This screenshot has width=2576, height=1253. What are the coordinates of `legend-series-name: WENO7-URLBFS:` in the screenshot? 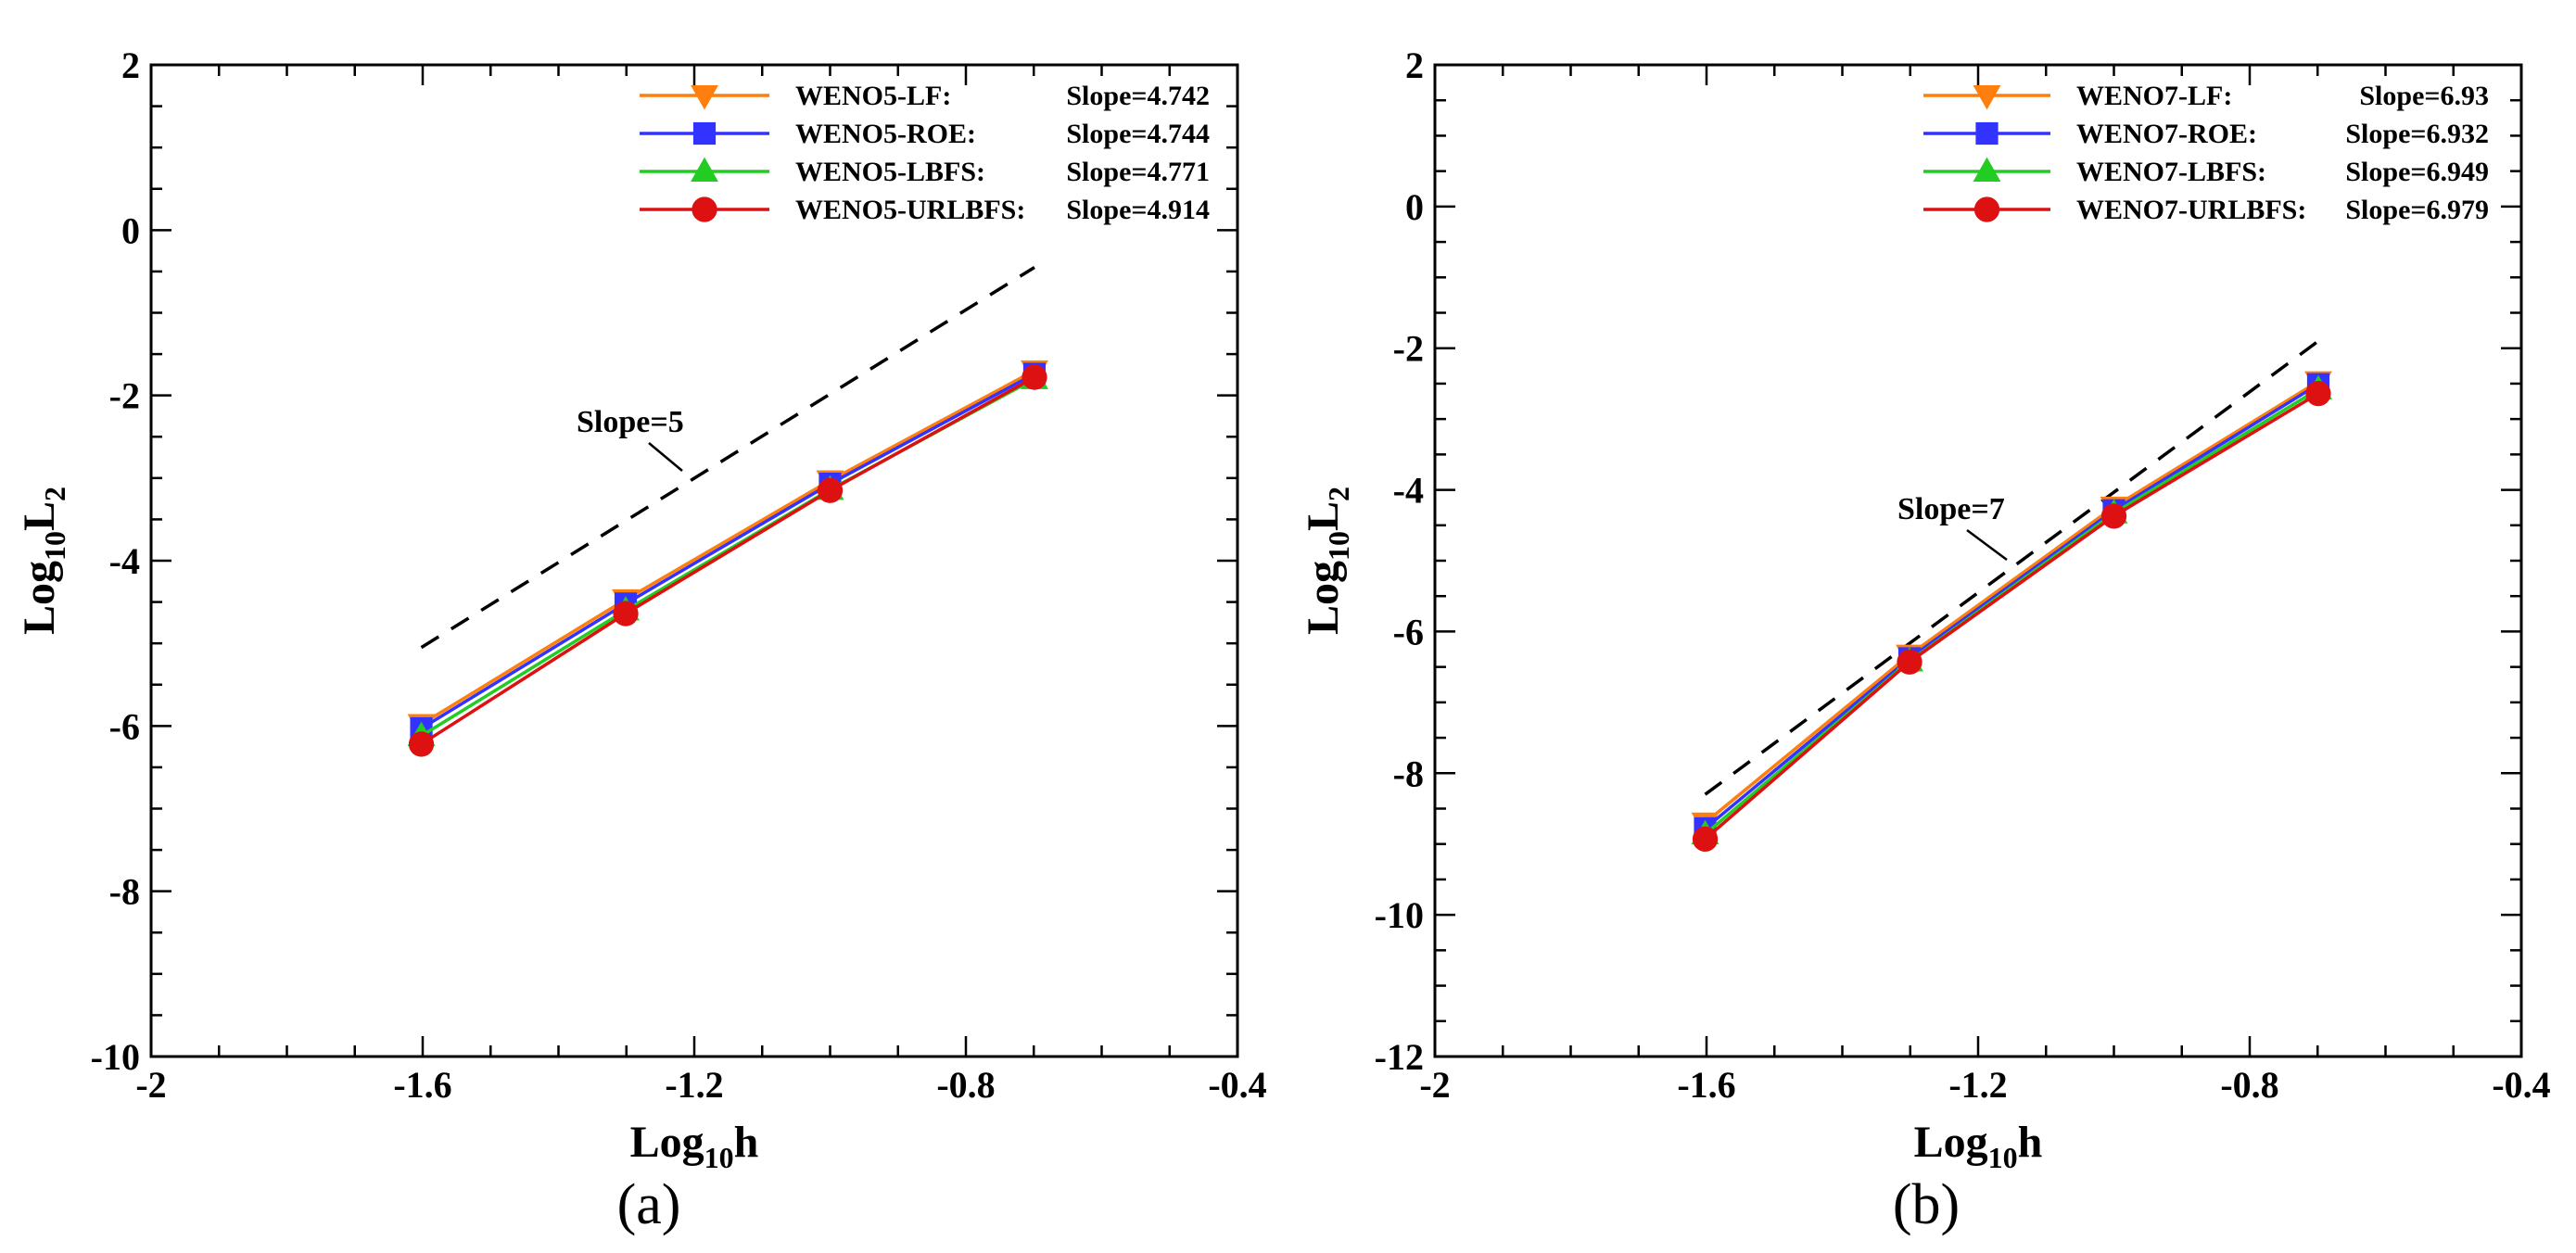 It's located at (2191, 210).